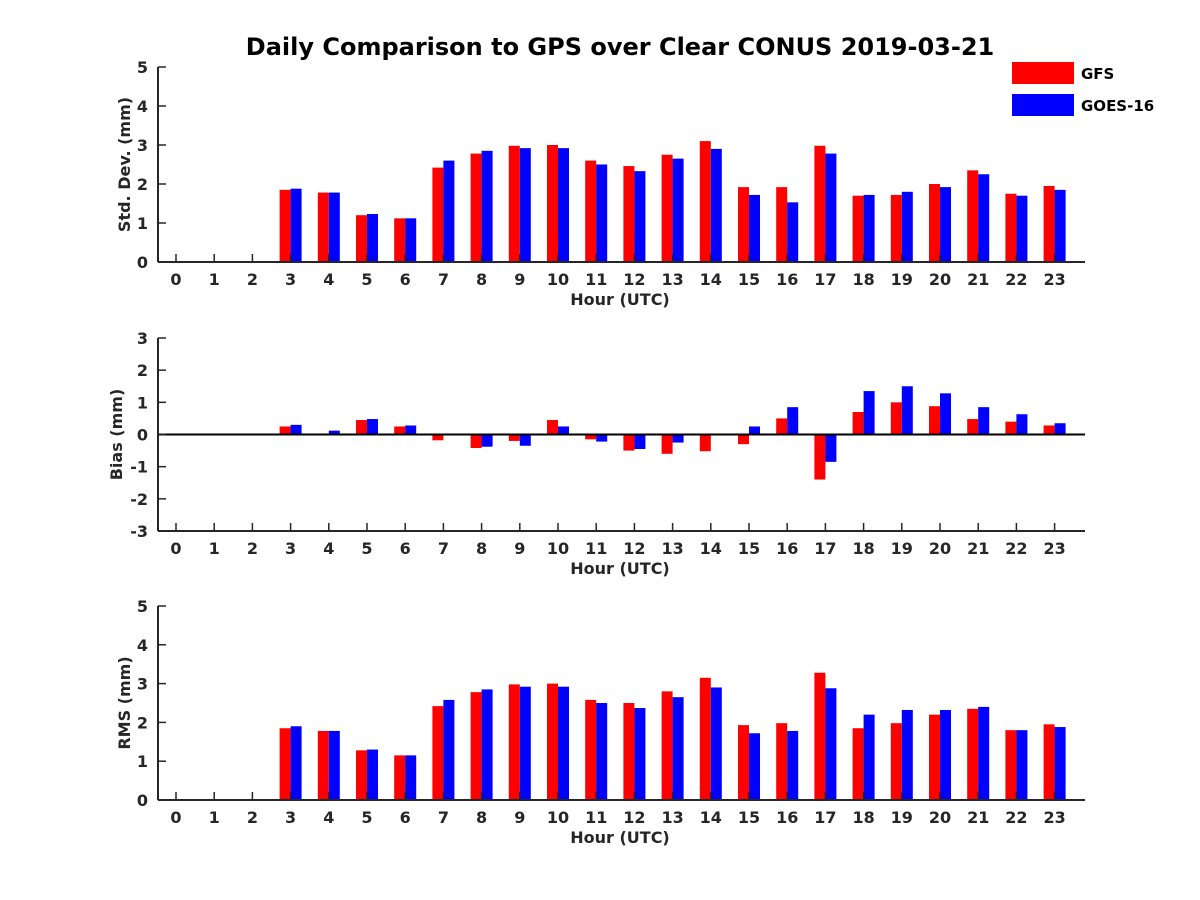  I want to click on rms-y-tick-label: 2, so click(142, 722).